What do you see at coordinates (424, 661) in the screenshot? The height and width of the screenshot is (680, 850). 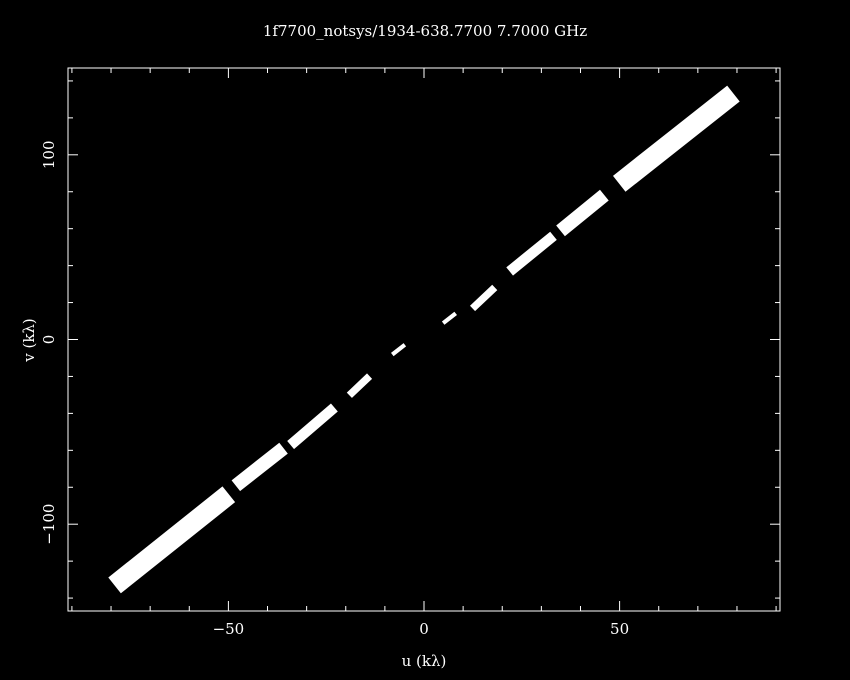 I see `x-axis-label: u (kλ)` at bounding box center [424, 661].